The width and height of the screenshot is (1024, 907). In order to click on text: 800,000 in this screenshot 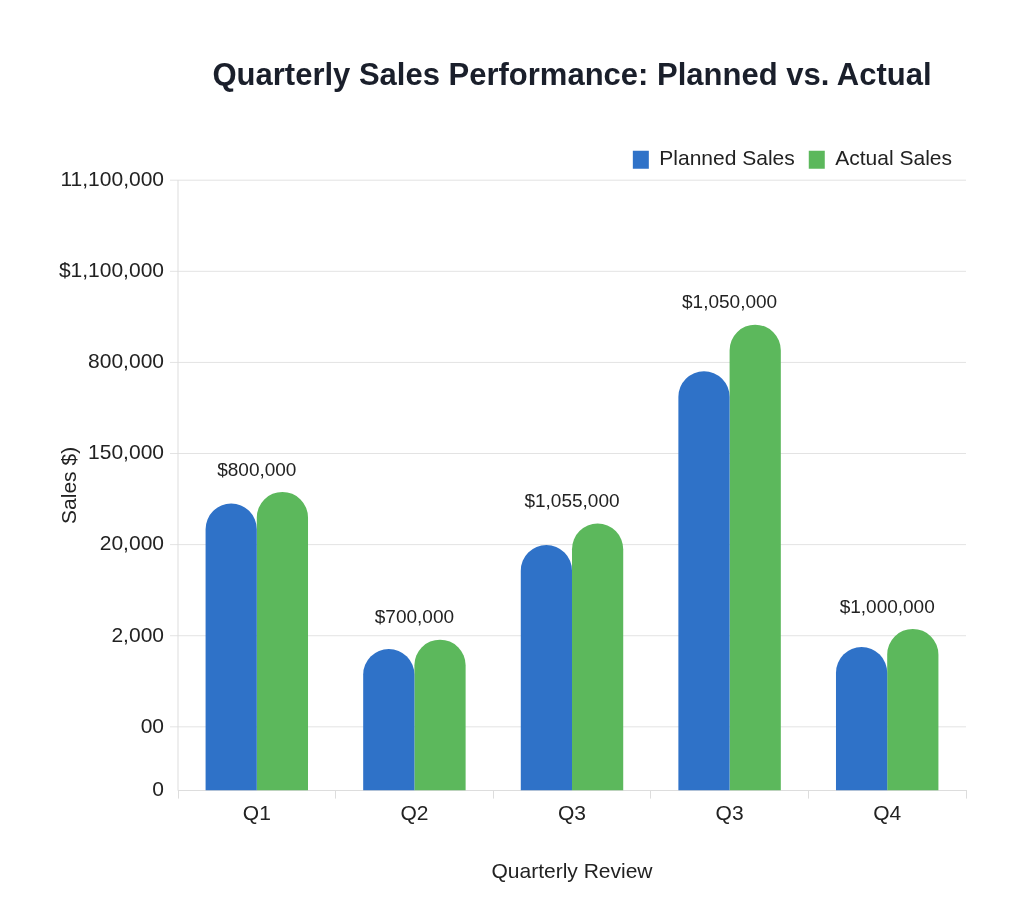, I will do `click(126, 361)`.